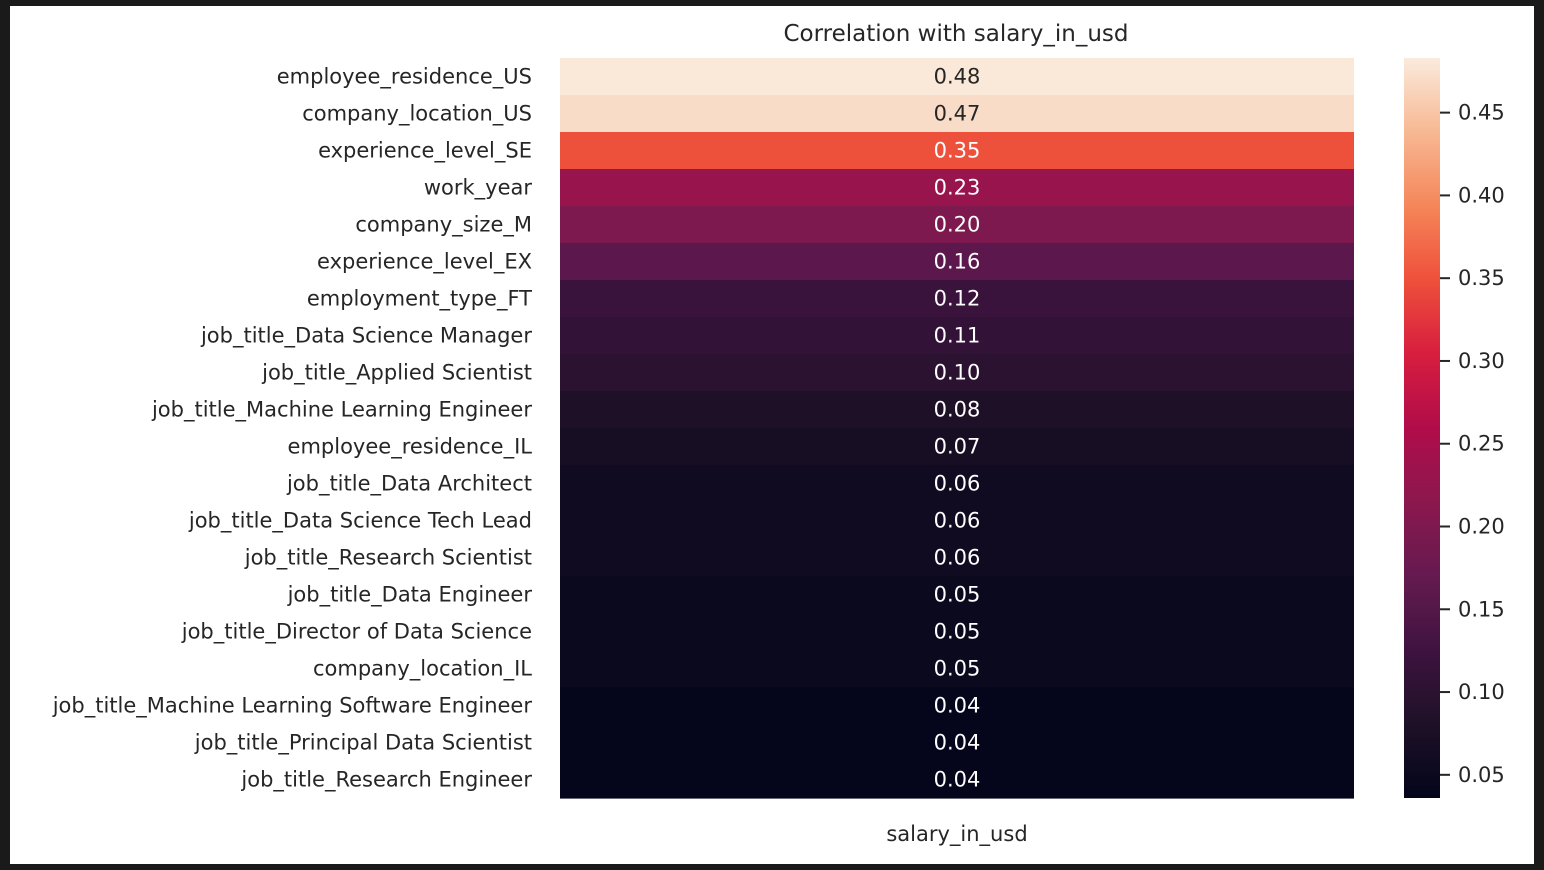  What do you see at coordinates (363, 743) in the screenshot?
I see `row-tick-label: job_title_Principal Data Scientist` at bounding box center [363, 743].